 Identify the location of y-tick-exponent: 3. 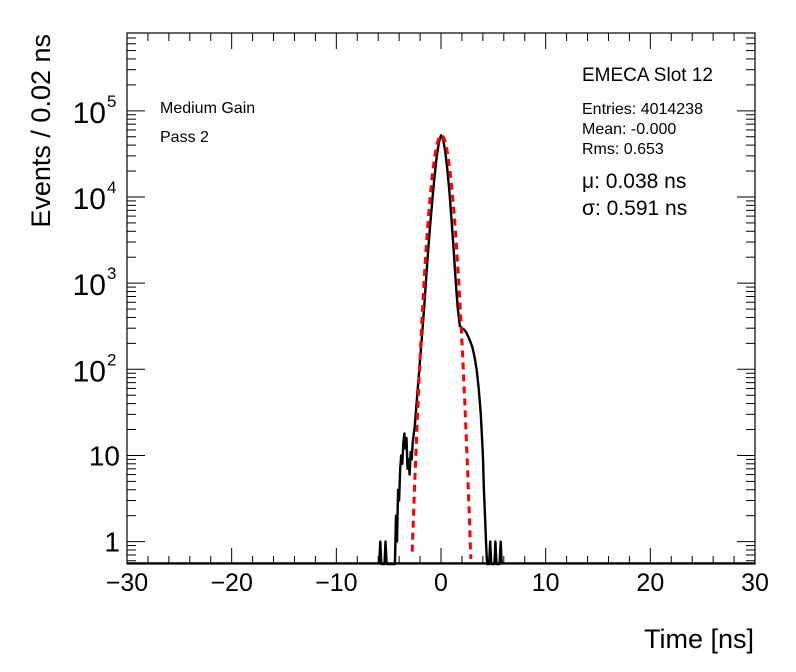
(111, 273).